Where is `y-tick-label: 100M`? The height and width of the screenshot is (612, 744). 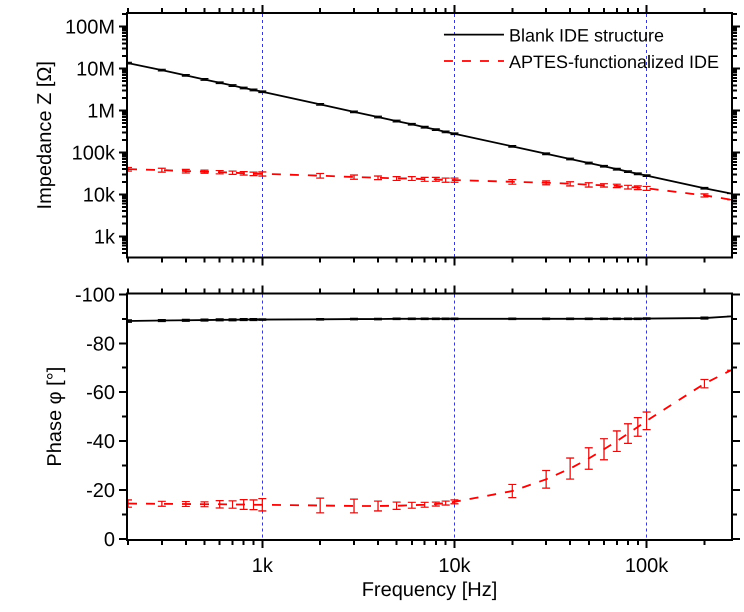 y-tick-label: 100M is located at coordinates (89, 27).